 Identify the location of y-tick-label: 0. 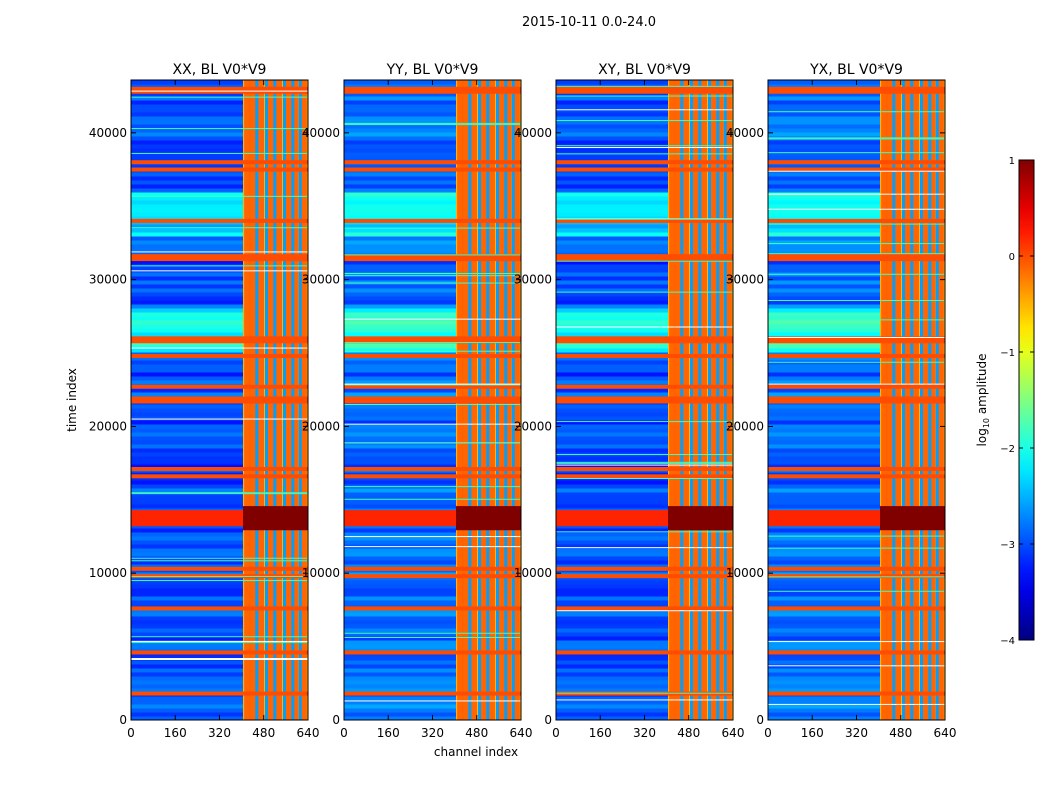
(123, 720).